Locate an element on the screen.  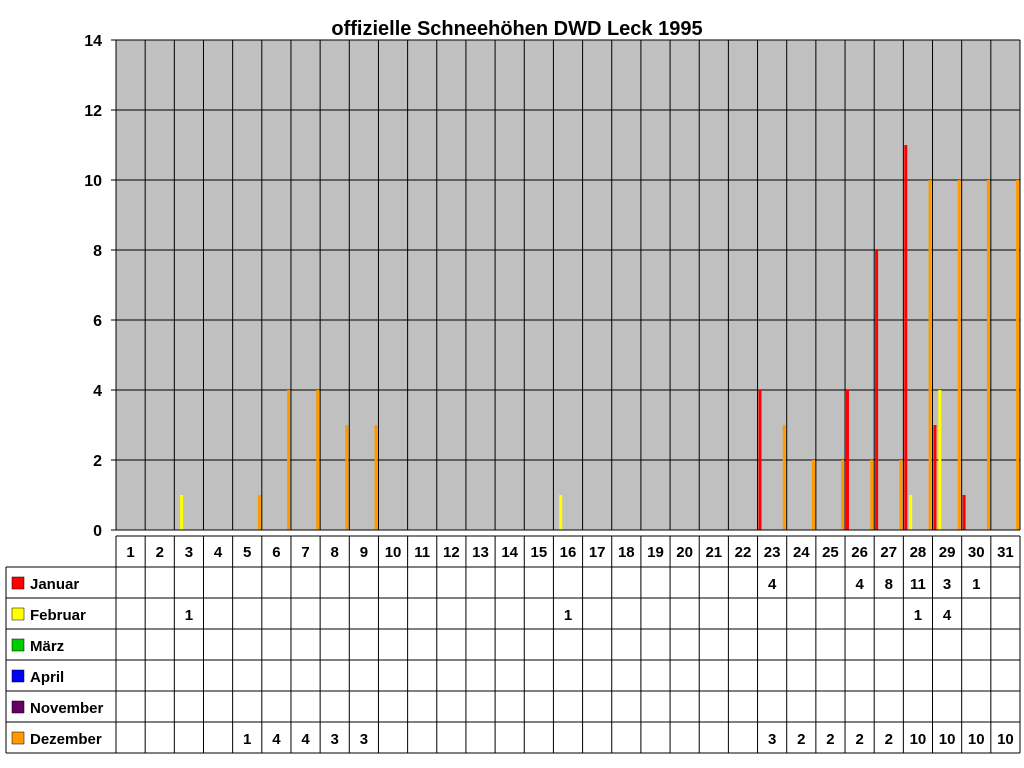
x-tick-label: 12 is located at coordinates (451, 552).